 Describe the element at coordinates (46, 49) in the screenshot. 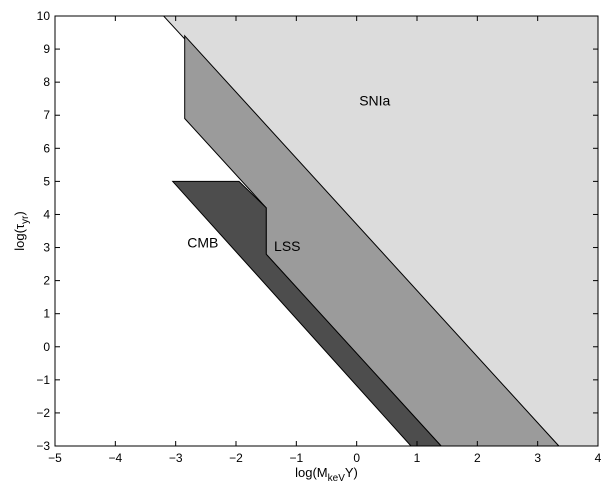

I see `y-tick-label: 9` at that location.